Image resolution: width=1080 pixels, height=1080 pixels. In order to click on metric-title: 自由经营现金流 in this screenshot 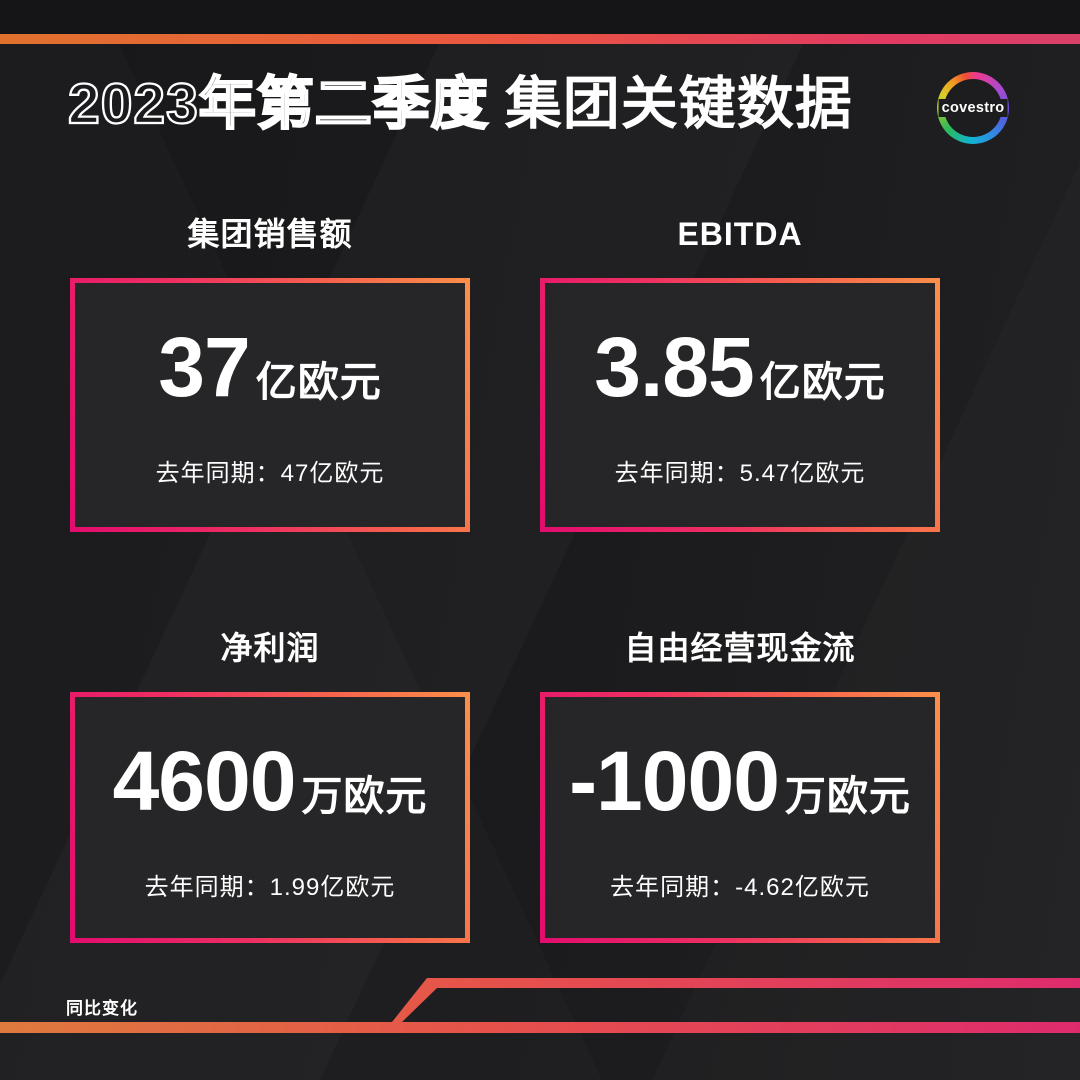, I will do `click(740, 648)`.